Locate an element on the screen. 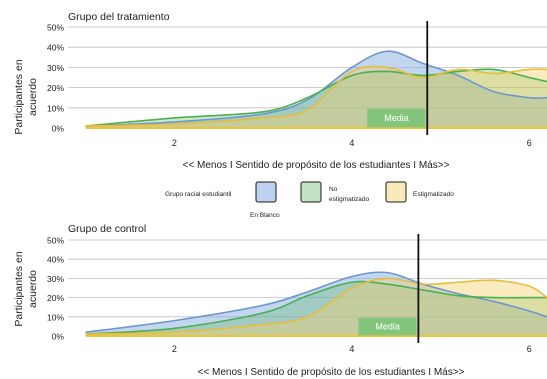 The width and height of the screenshot is (547, 379). chart-title: Grupo de control is located at coordinates (107, 229).